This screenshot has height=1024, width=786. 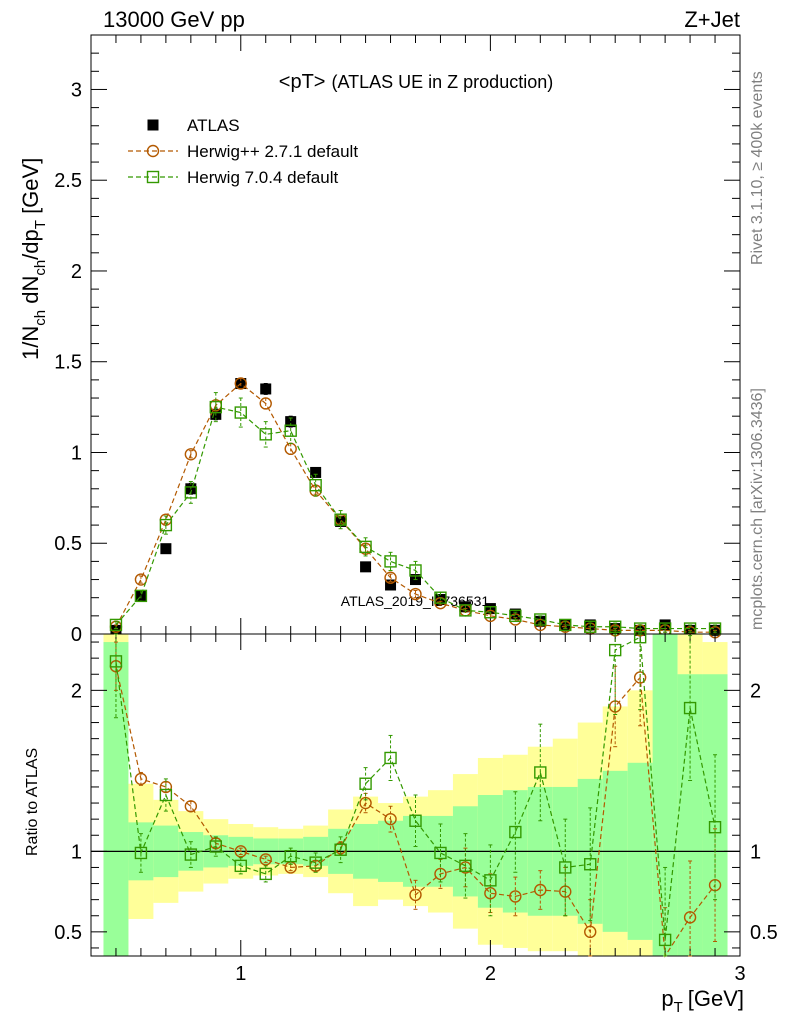 What do you see at coordinates (30, 343) in the screenshot?
I see `ylabel-part-0: 1/N` at bounding box center [30, 343].